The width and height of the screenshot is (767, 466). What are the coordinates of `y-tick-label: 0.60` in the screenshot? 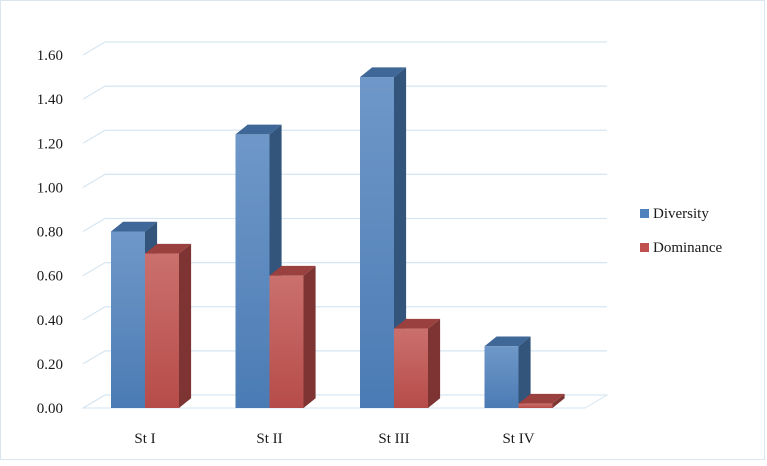 It's located at (50, 277).